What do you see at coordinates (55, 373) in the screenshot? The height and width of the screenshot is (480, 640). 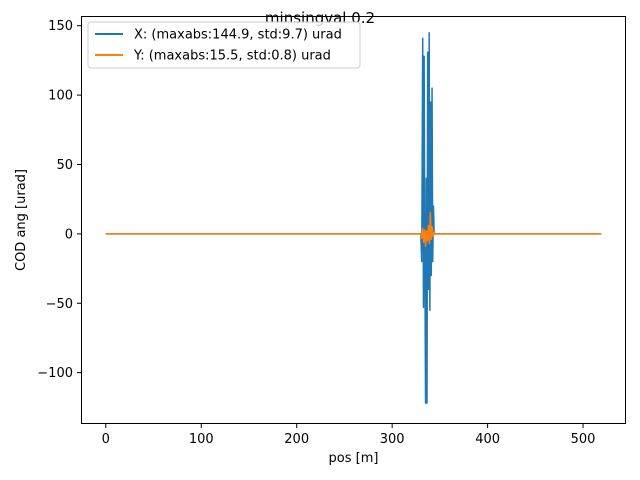 I see `y-tick-label: −100` at bounding box center [55, 373].